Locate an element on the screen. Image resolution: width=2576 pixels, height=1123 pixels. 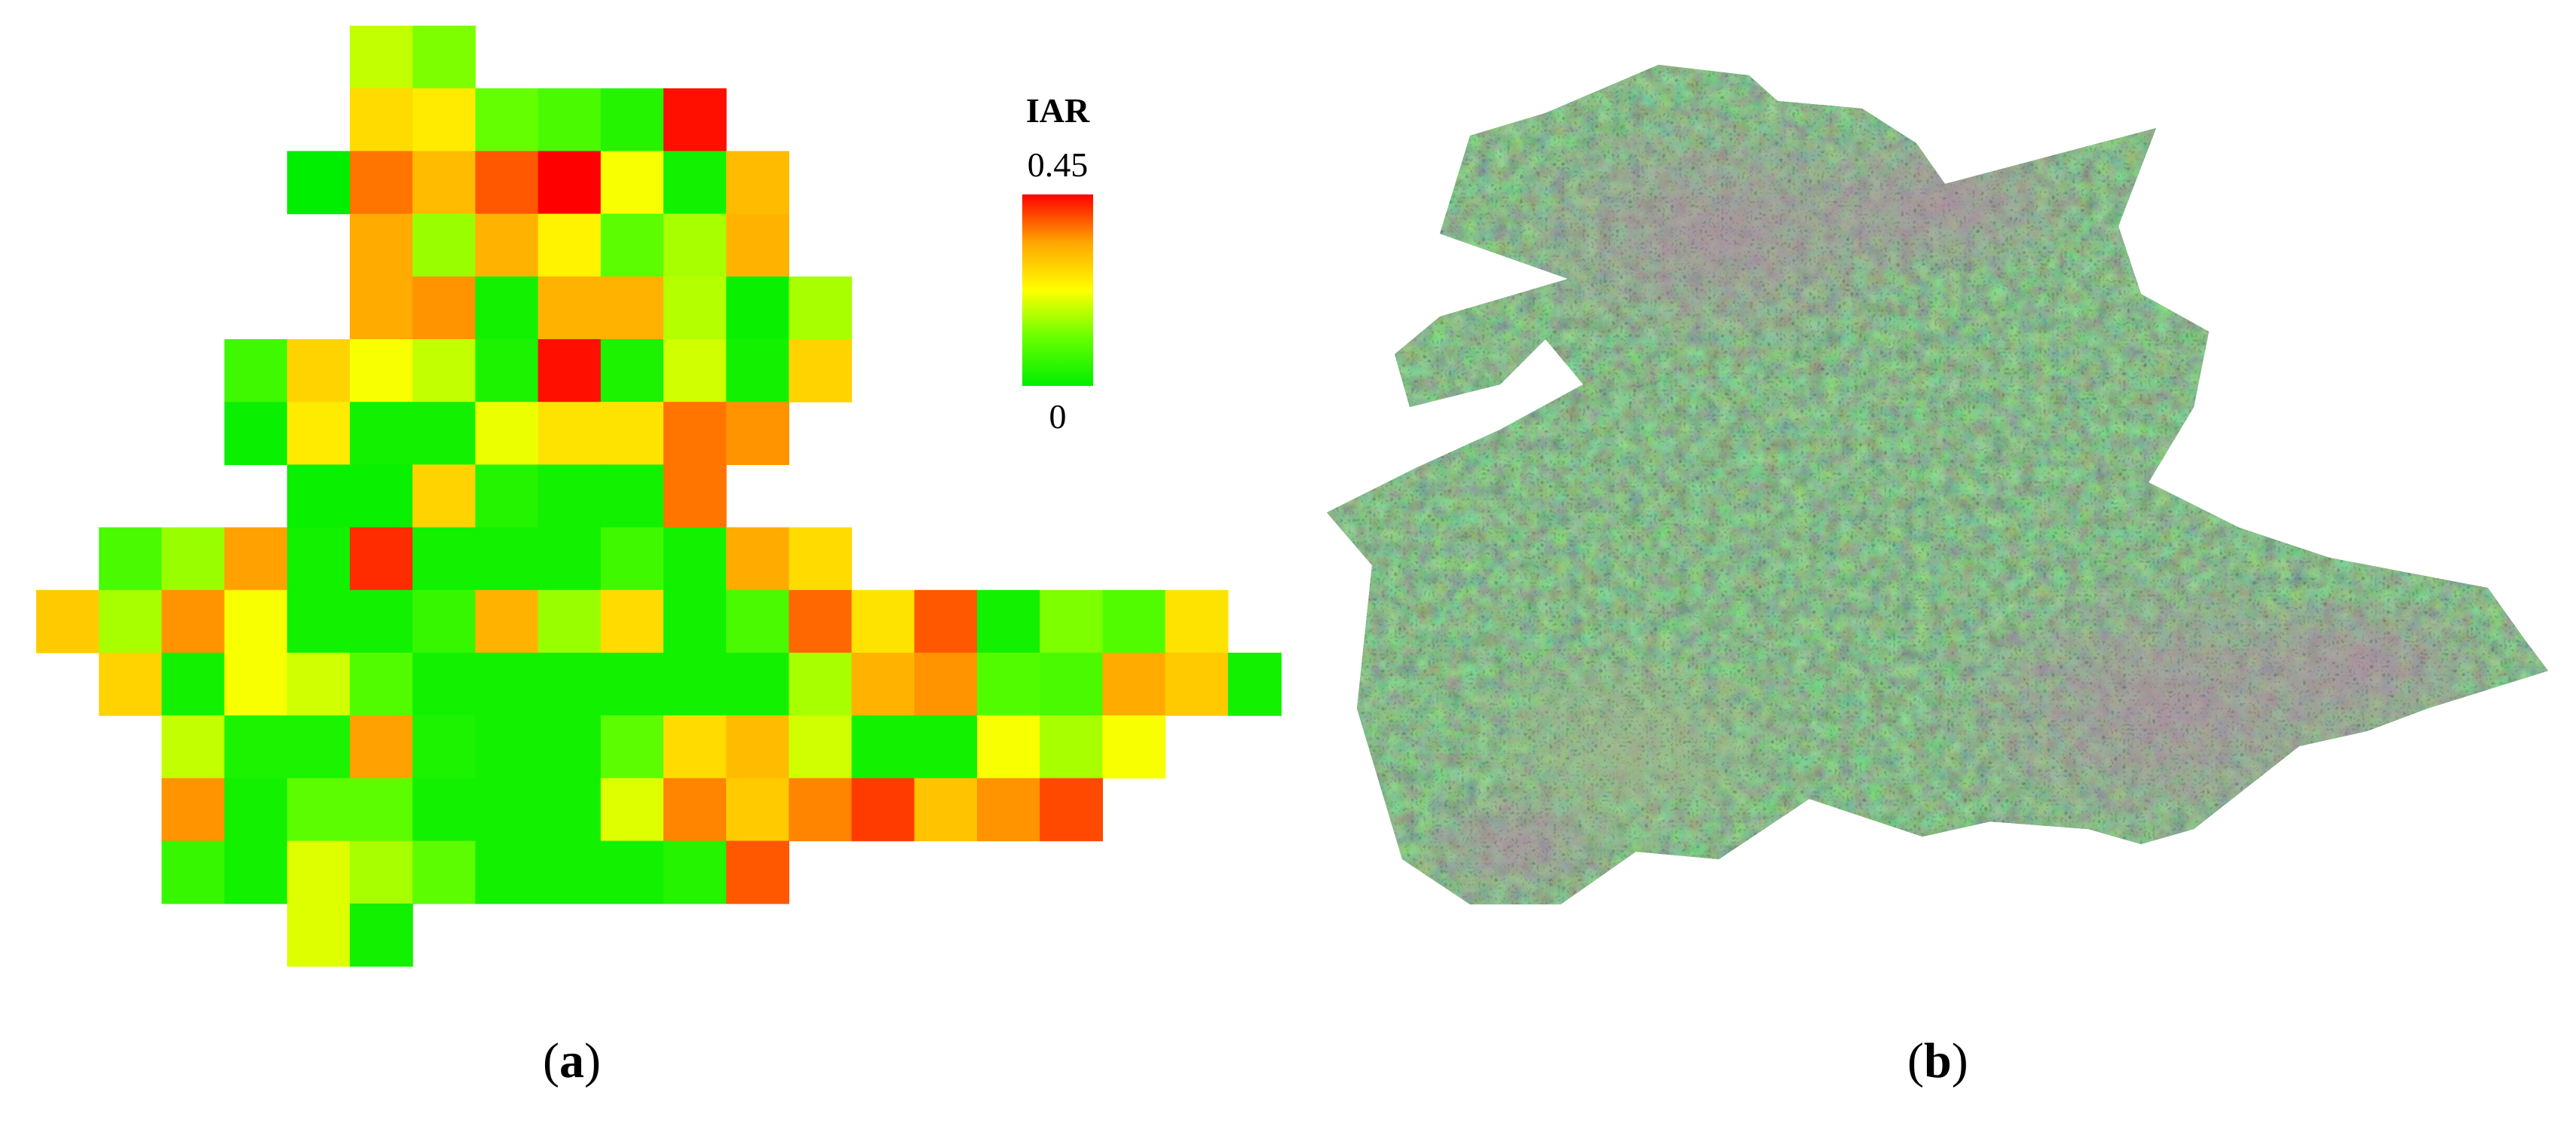
caption-a-close: ) is located at coordinates (592, 1060).